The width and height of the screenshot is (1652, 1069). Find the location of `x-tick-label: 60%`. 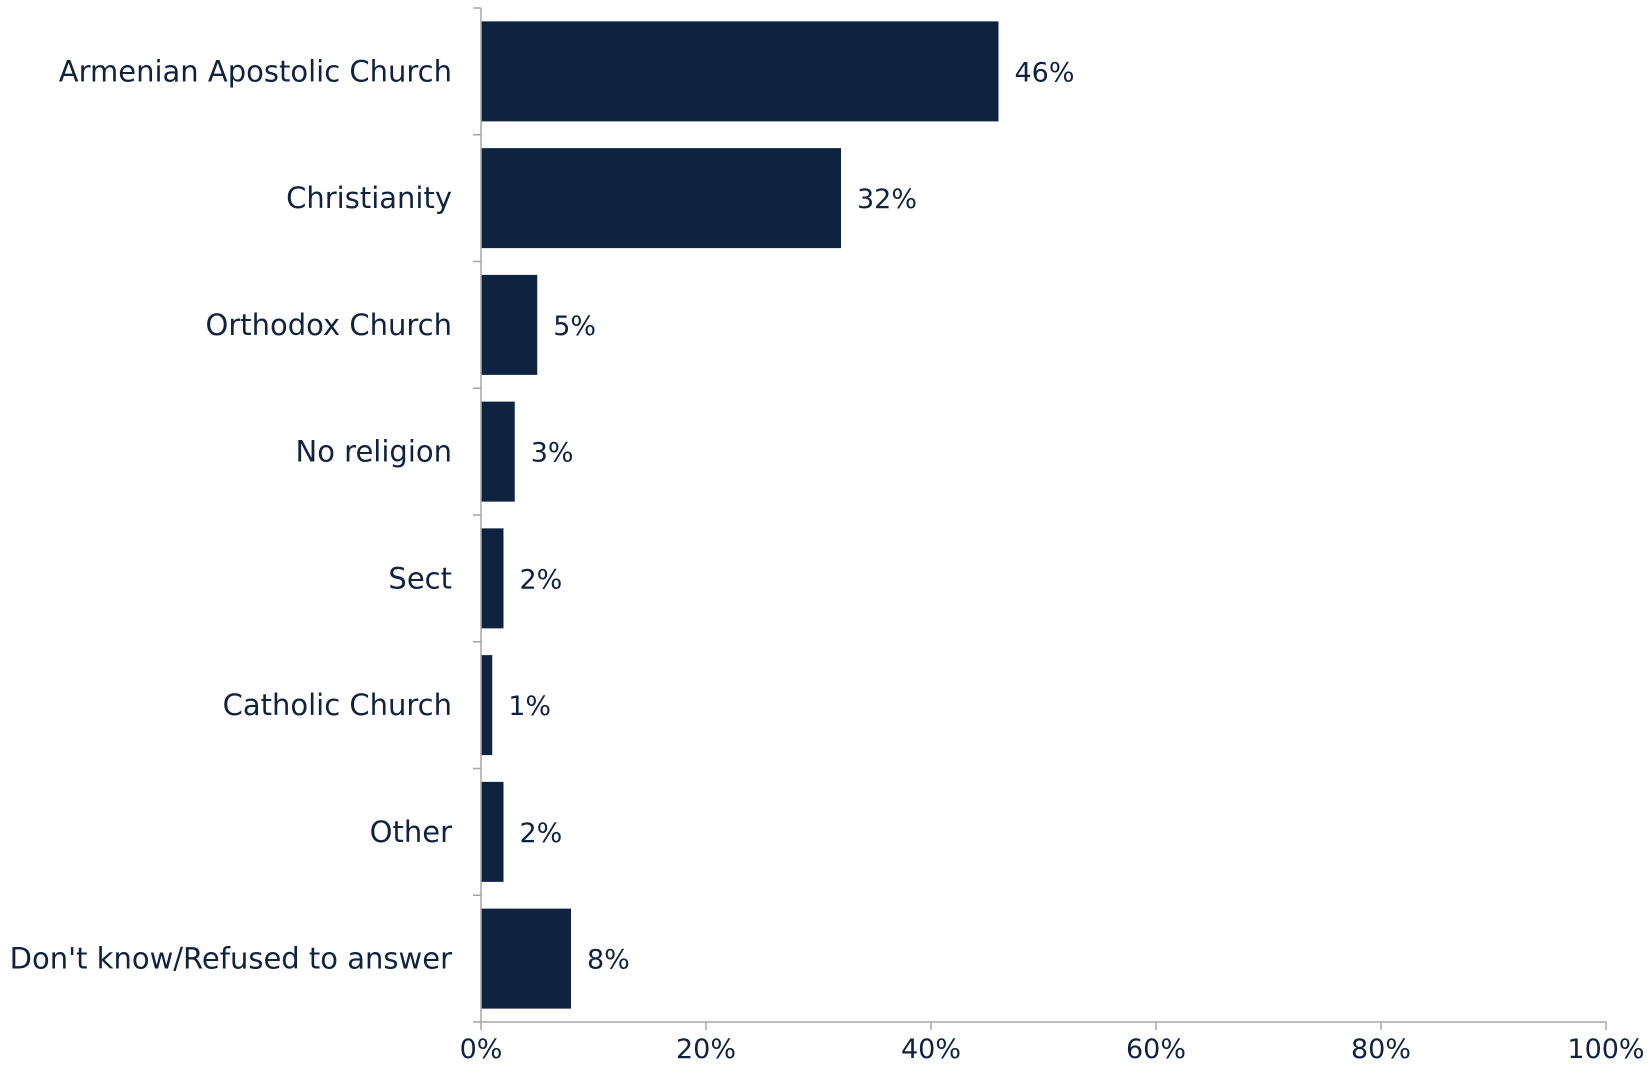

x-tick-label: 60% is located at coordinates (1156, 1049).